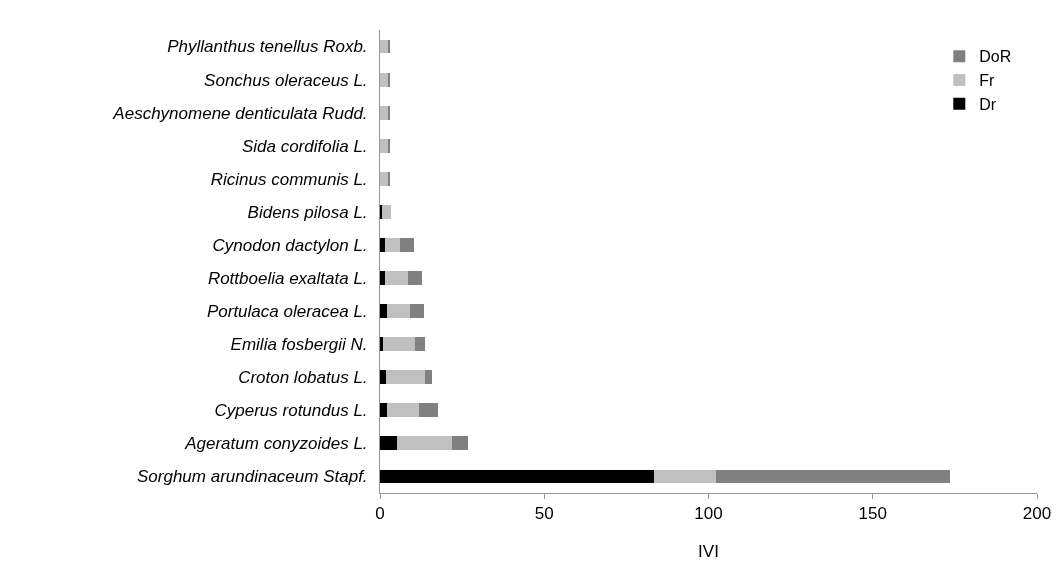 This screenshot has height=569, width=1063. What do you see at coordinates (287, 278) in the screenshot?
I see `y-tick-label: Rottboelia exaltata L.` at bounding box center [287, 278].